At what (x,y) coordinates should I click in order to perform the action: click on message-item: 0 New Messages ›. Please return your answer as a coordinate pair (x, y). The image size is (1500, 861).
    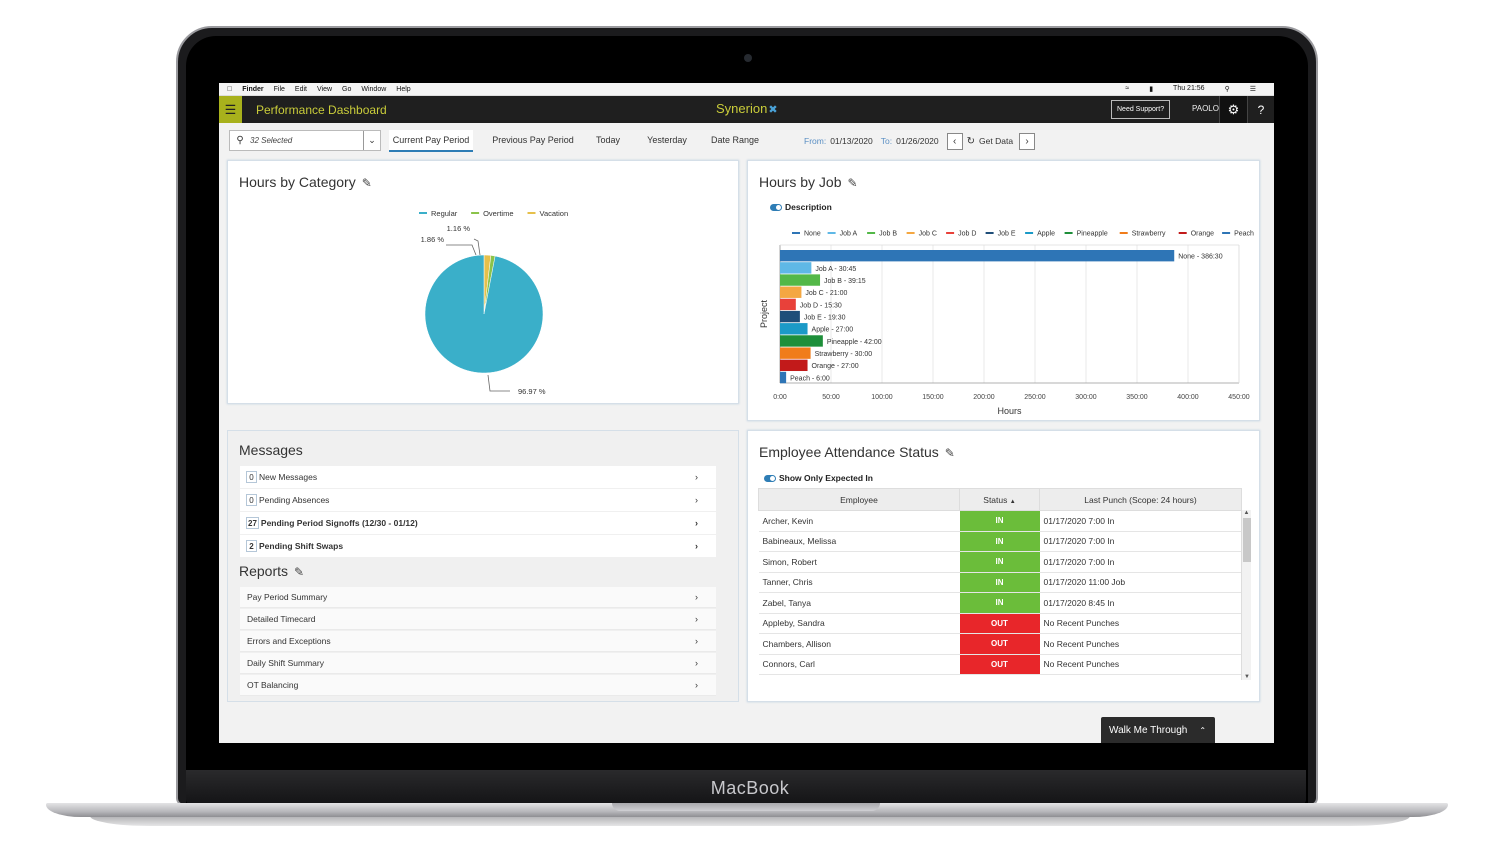
    Looking at the image, I should click on (478, 477).